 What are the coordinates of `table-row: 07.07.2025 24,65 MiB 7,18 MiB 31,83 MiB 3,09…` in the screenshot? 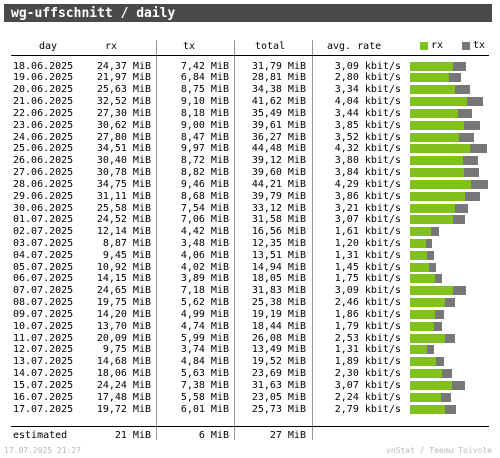 It's located at (250, 290).